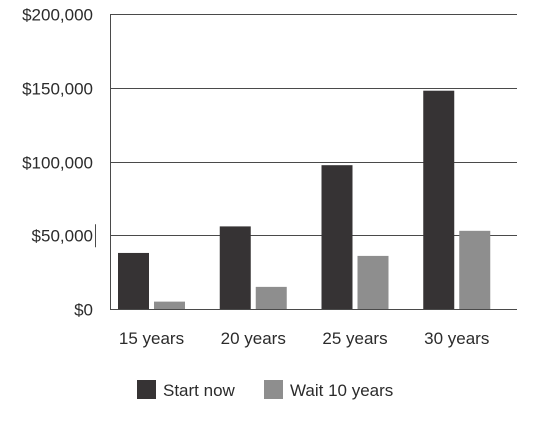 Image resolution: width=541 pixels, height=423 pixels. What do you see at coordinates (304, 338) in the screenshot?
I see `x-tick-labels: 15 years 20 years 25 years 30 years` at bounding box center [304, 338].